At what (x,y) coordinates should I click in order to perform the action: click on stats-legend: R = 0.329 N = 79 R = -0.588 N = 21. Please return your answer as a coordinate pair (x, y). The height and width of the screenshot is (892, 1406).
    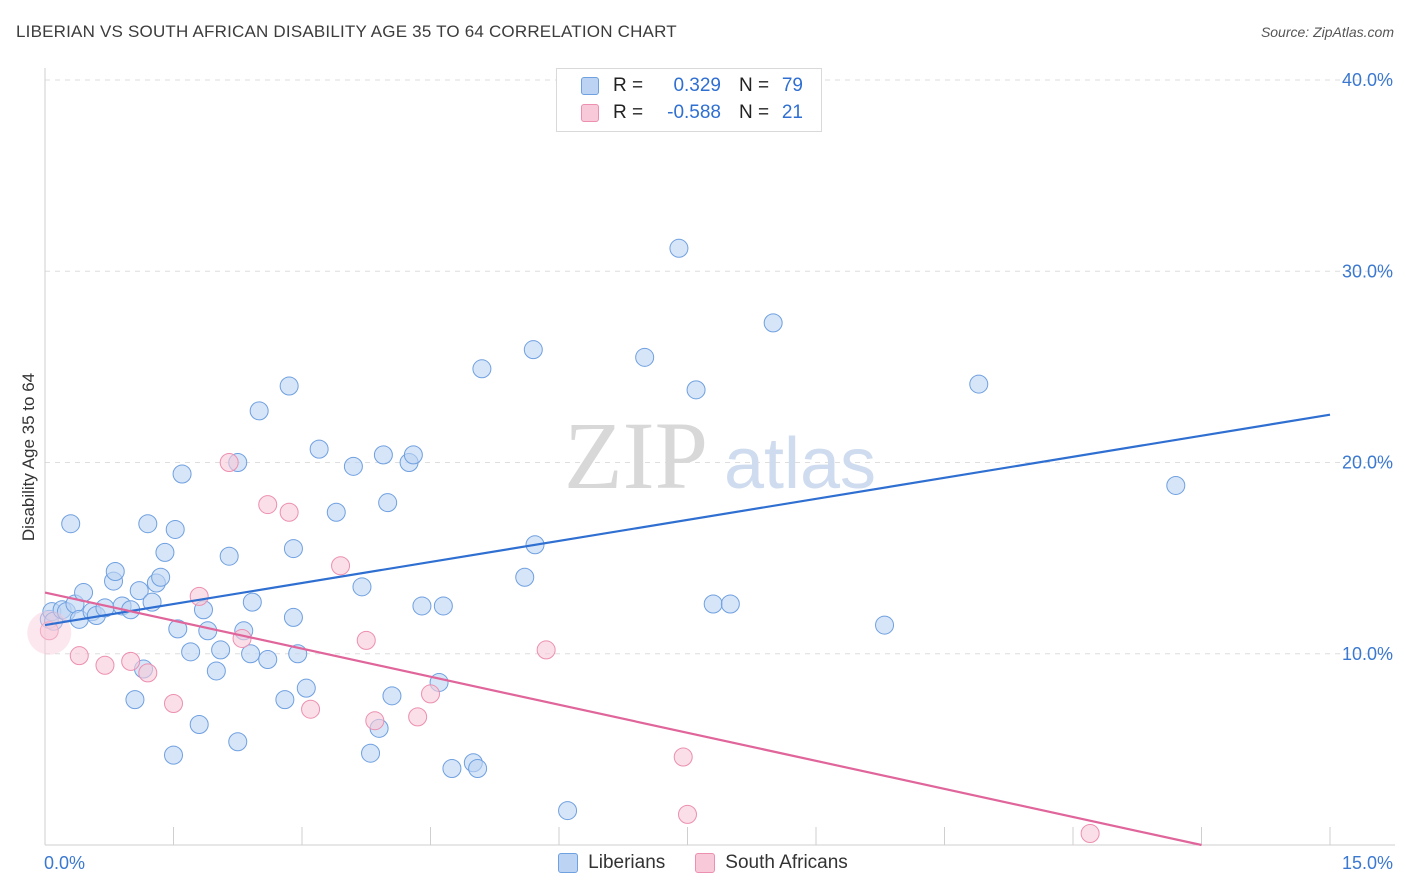
    Looking at the image, I should click on (689, 100).